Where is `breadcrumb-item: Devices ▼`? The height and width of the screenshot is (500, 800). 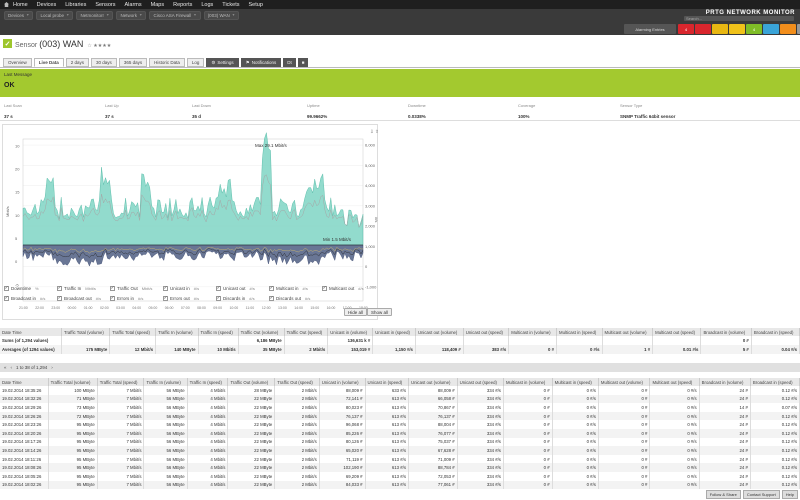 breadcrumb-item: Devices ▼ is located at coordinates (19, 15).